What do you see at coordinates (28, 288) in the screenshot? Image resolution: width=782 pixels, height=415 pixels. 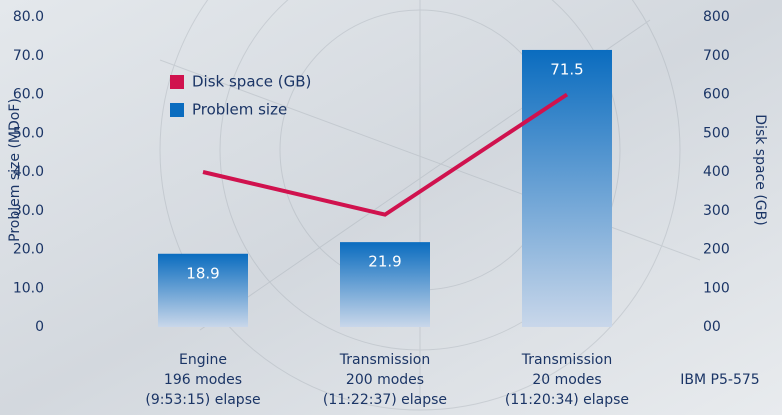 I see `y-tick-label: 10.0` at bounding box center [28, 288].